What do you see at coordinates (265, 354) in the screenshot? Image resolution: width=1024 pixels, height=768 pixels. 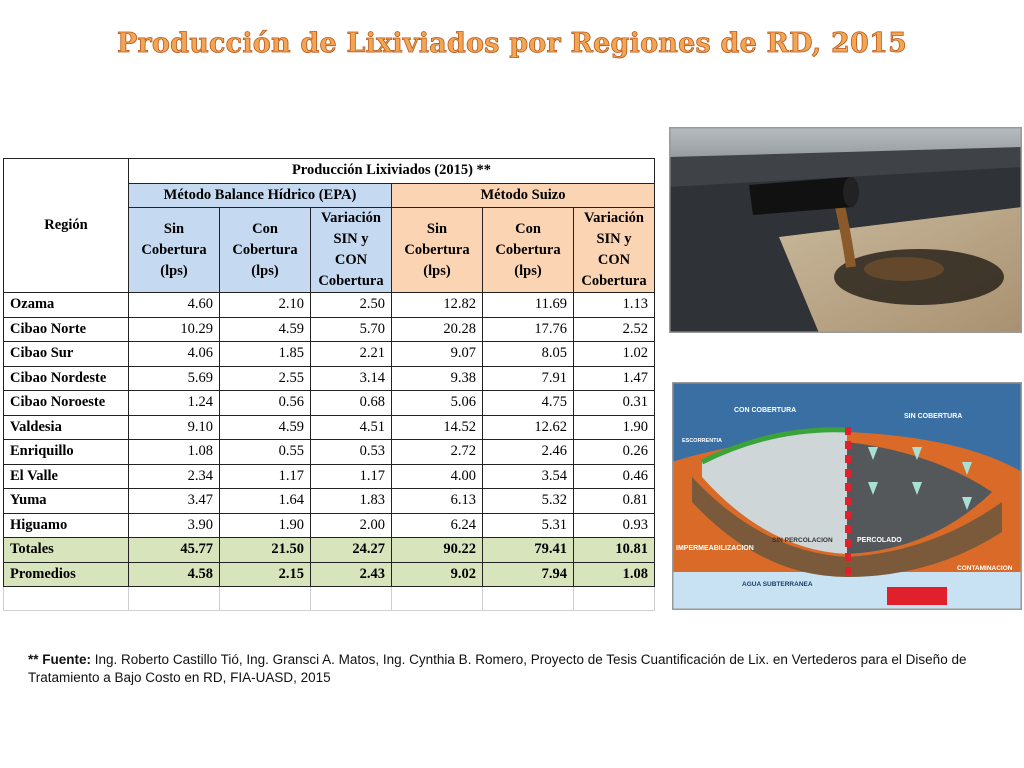 I see `value-cell: 1.85` at bounding box center [265, 354].